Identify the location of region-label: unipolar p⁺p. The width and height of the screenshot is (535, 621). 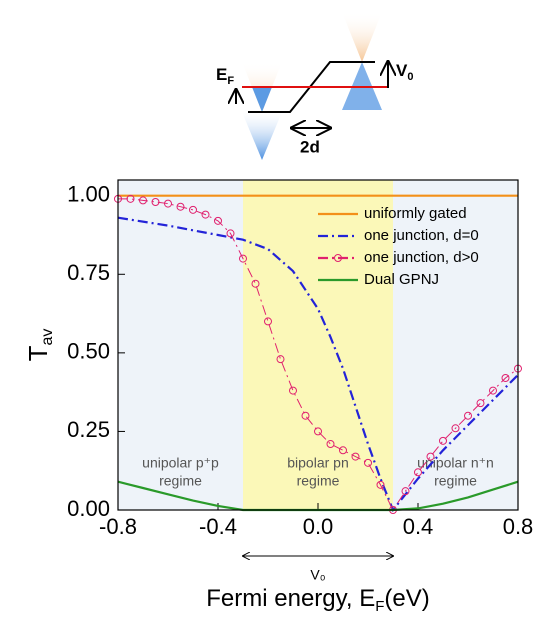
(180, 463).